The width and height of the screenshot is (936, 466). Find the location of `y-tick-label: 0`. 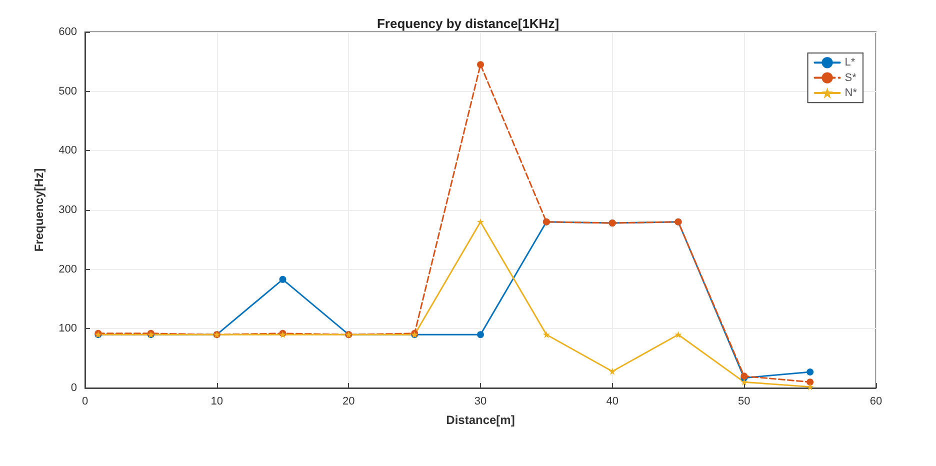

y-tick-label: 0 is located at coordinates (73, 388).